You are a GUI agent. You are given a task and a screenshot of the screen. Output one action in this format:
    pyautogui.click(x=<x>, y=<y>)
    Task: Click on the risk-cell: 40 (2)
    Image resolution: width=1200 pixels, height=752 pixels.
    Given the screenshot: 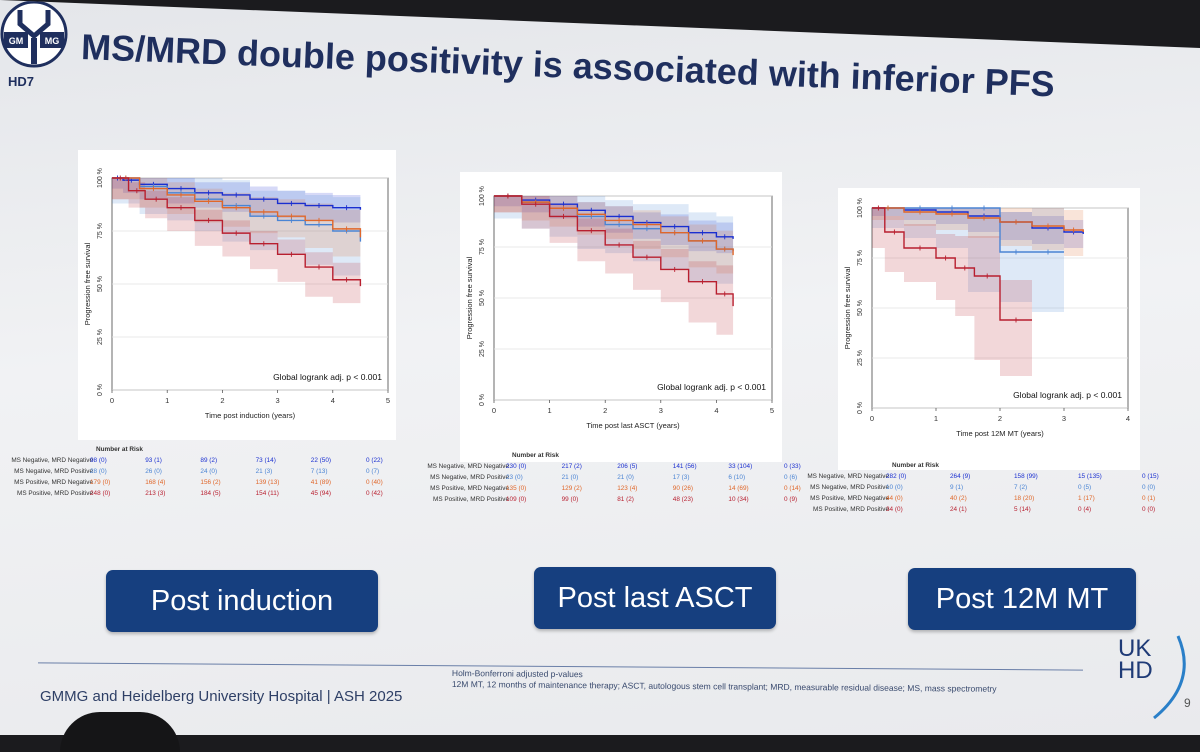 What is the action you would take?
    pyautogui.click(x=958, y=498)
    